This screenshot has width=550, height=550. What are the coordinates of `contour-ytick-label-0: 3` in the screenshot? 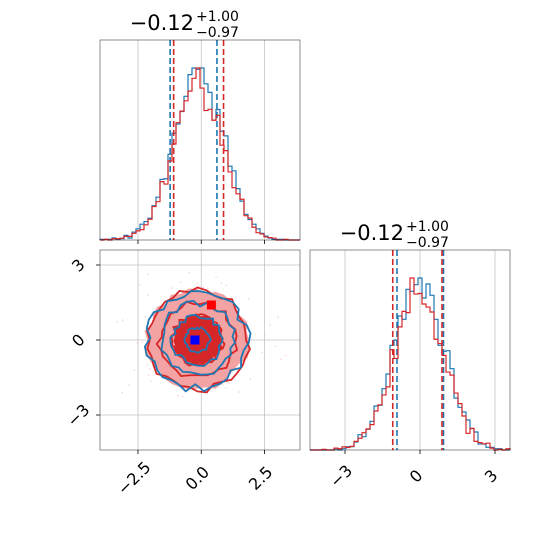 It's located at (78, 265).